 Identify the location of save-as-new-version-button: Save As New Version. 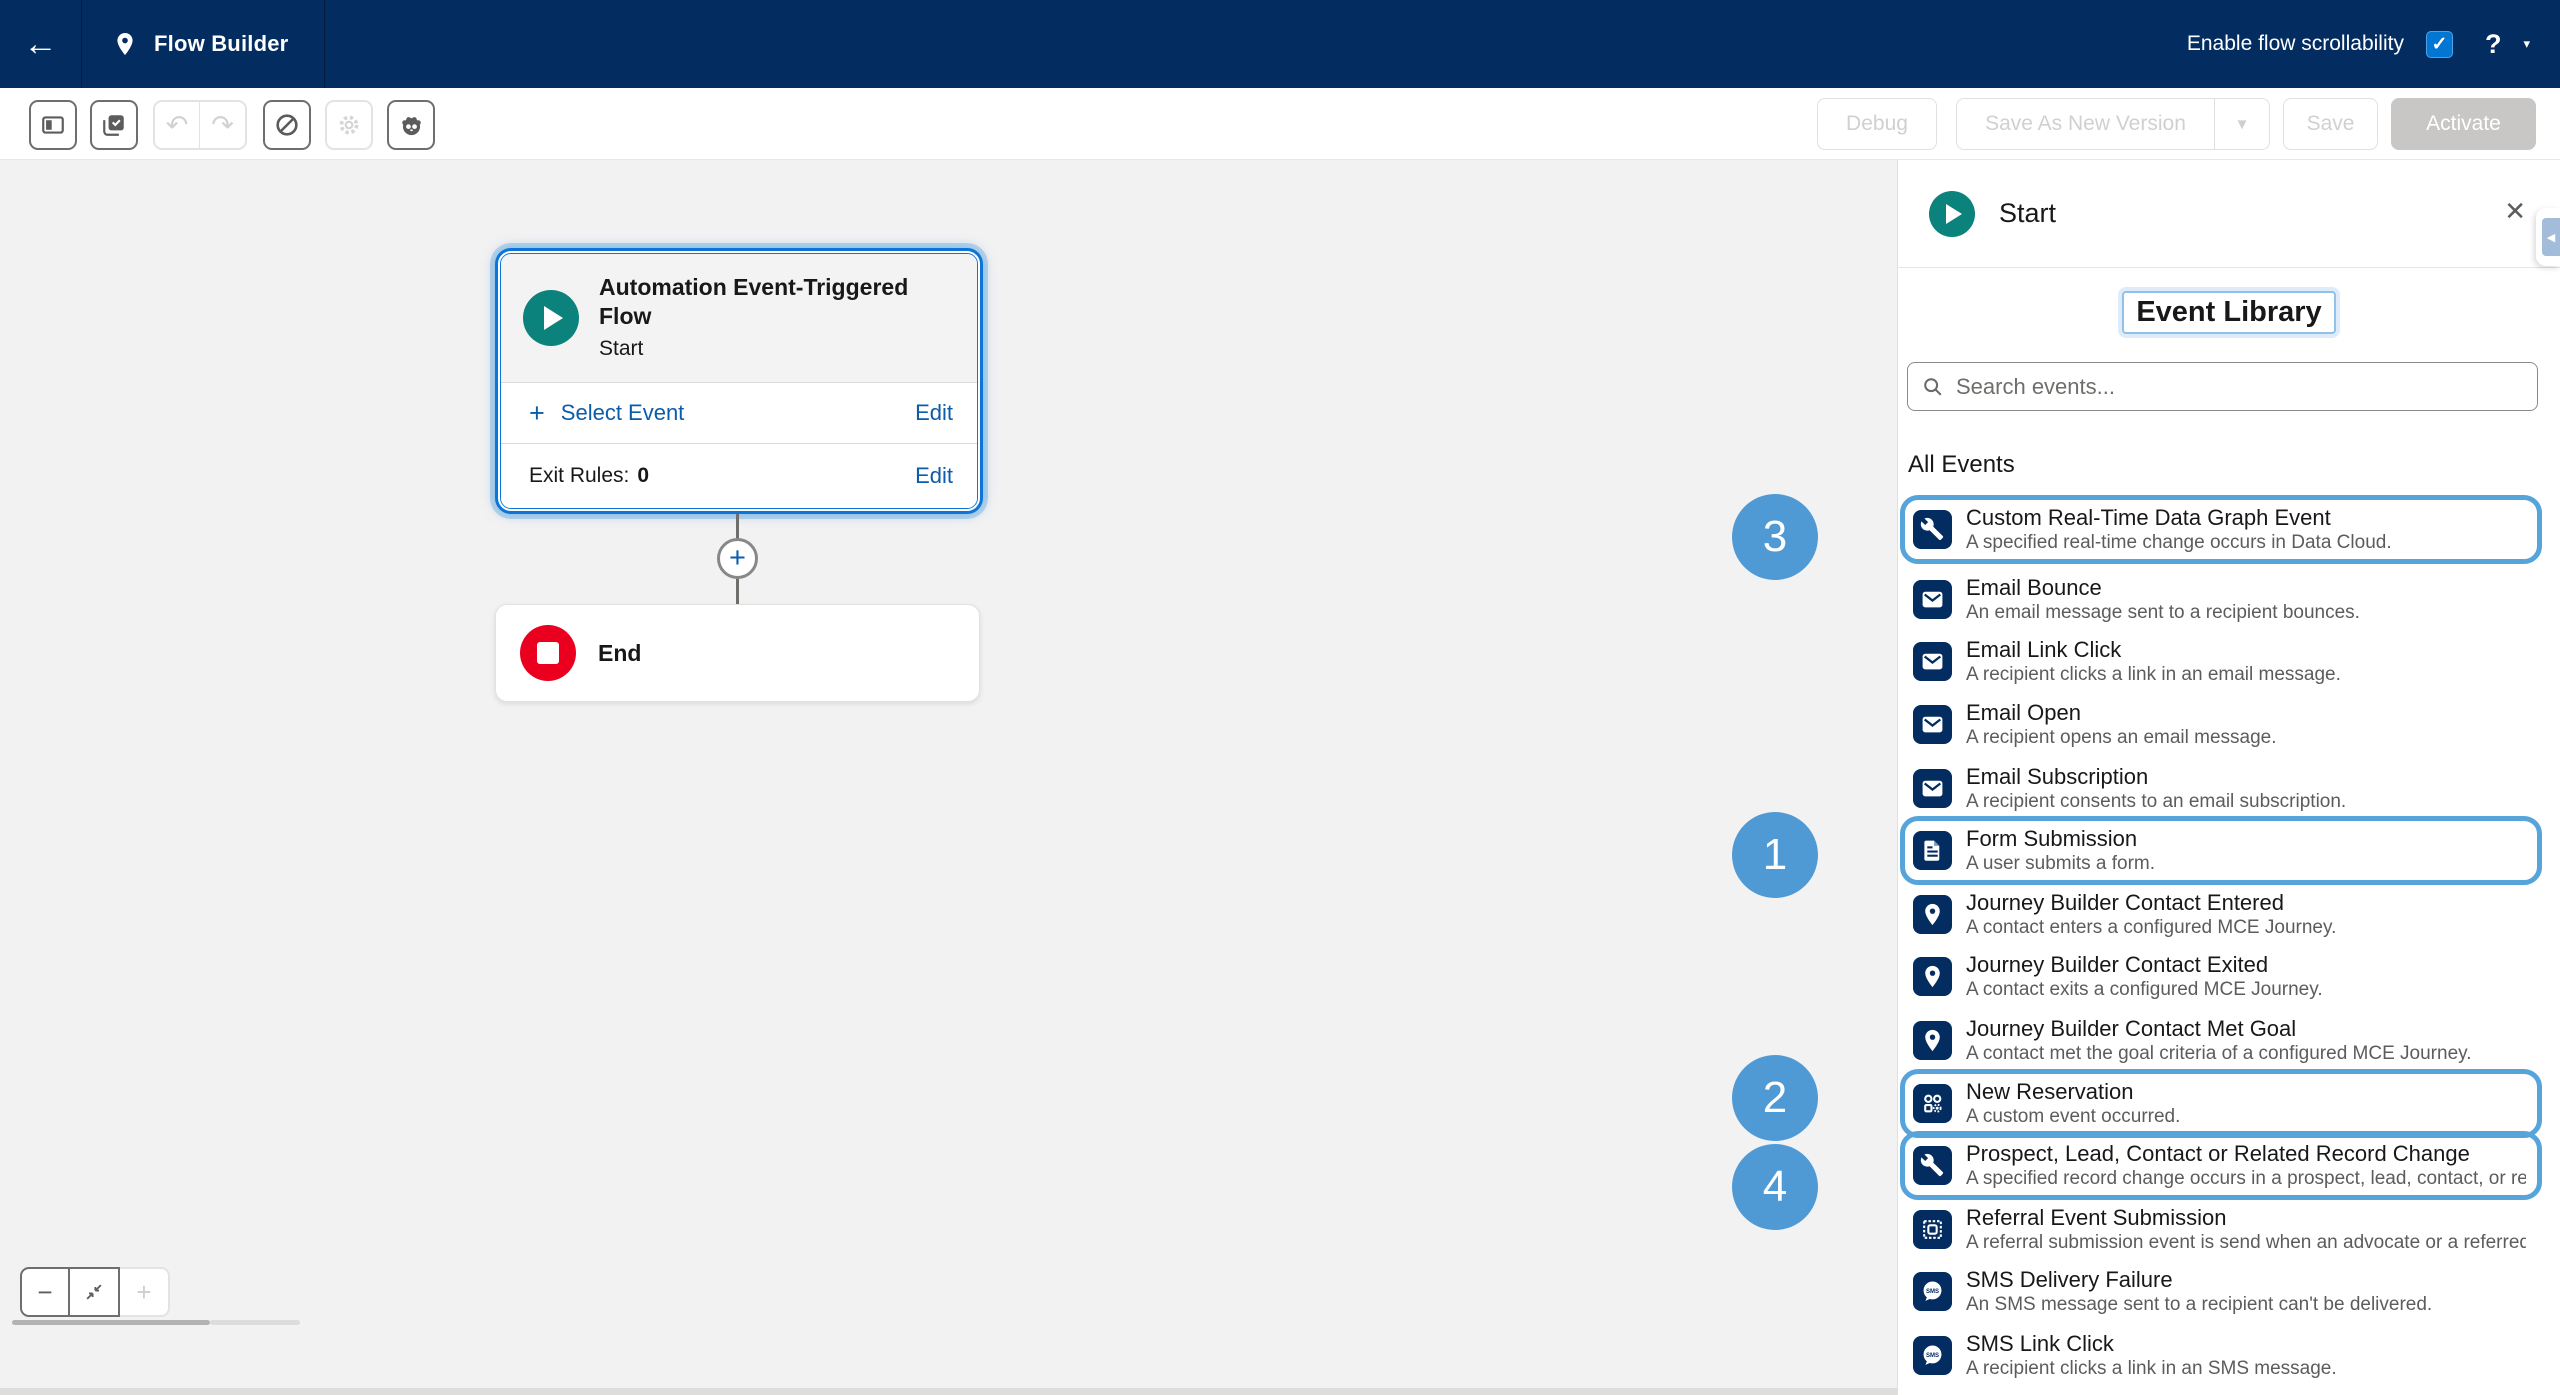
(2085, 123).